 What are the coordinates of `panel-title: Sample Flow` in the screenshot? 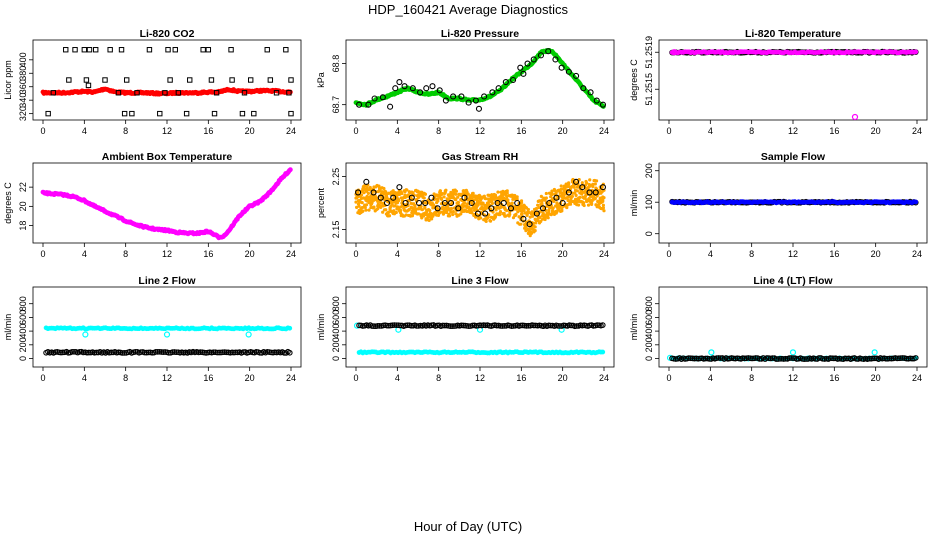 It's located at (793, 157).